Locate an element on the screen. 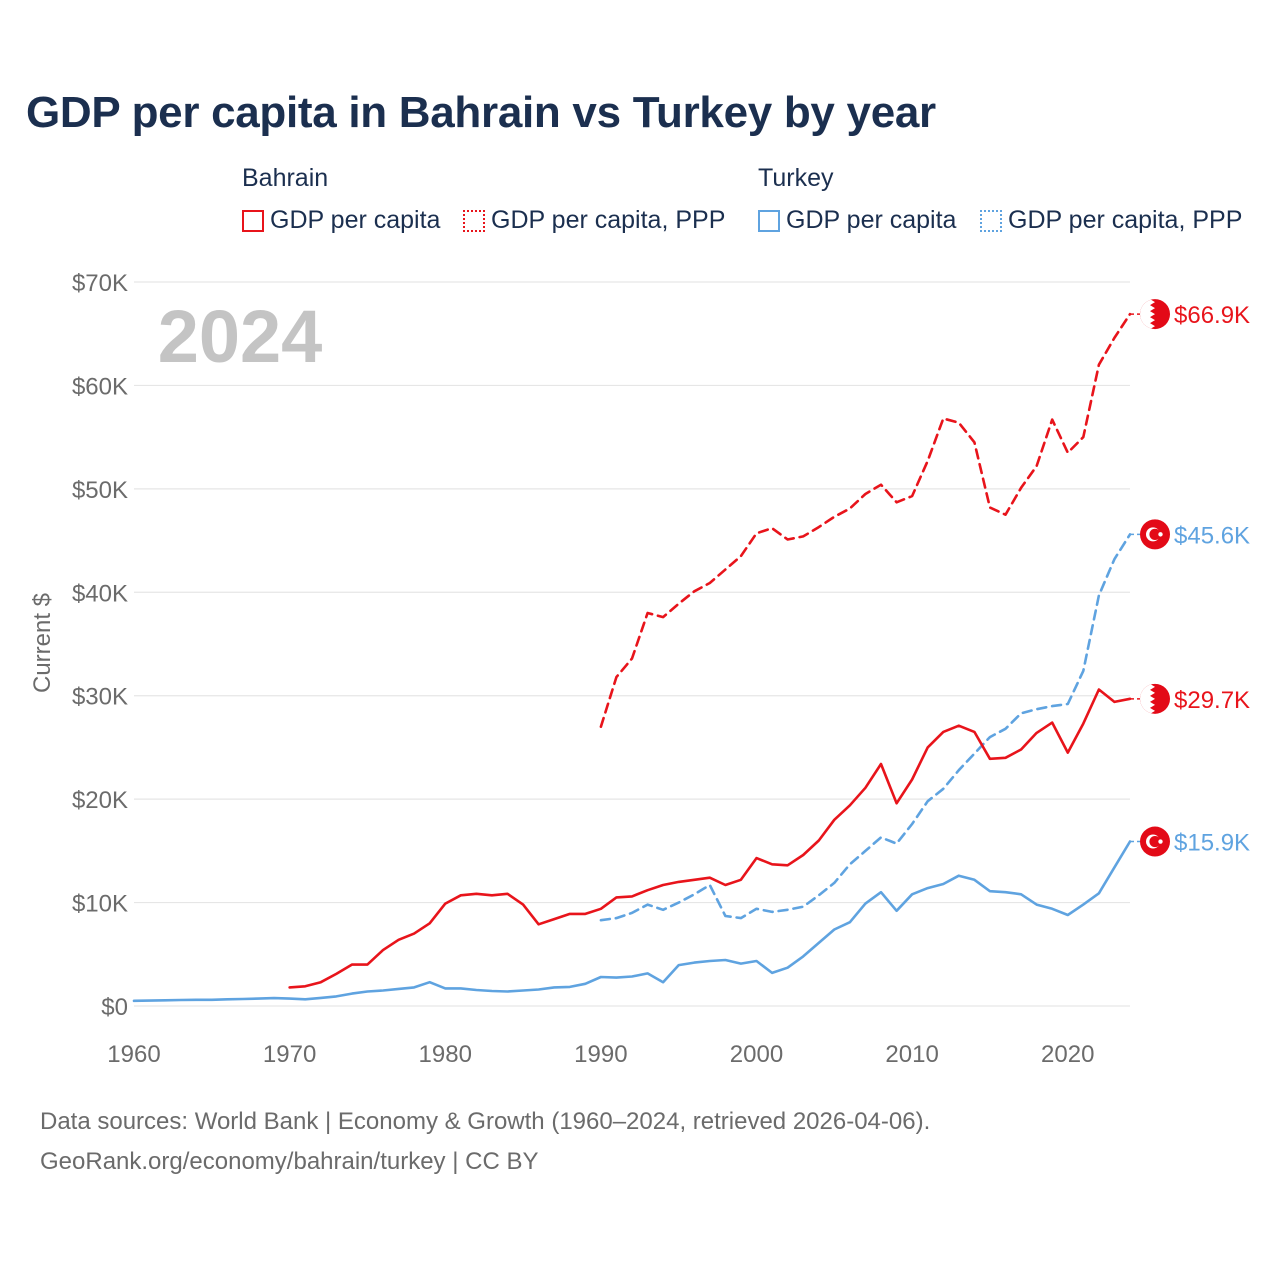  legend-item-turkey-gdp-ppp: GDP per capita, PPP is located at coordinates (1111, 220).